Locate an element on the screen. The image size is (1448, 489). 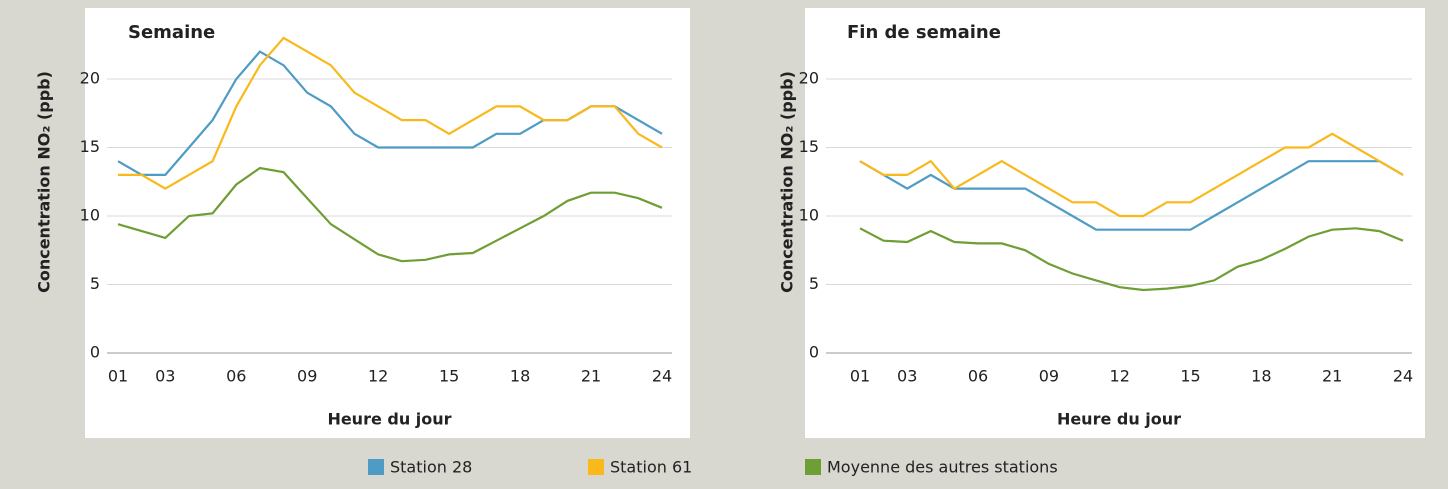
chart-title: Semaine is located at coordinates (171, 32).